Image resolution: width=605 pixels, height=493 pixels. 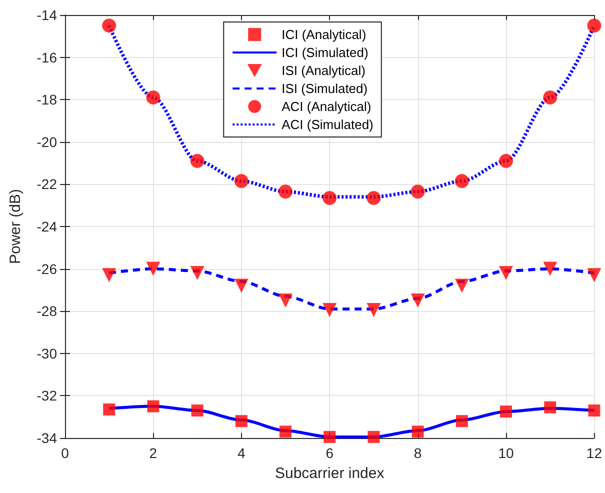 I want to click on x-axis-title: Subcarrier index, so click(x=330, y=473).